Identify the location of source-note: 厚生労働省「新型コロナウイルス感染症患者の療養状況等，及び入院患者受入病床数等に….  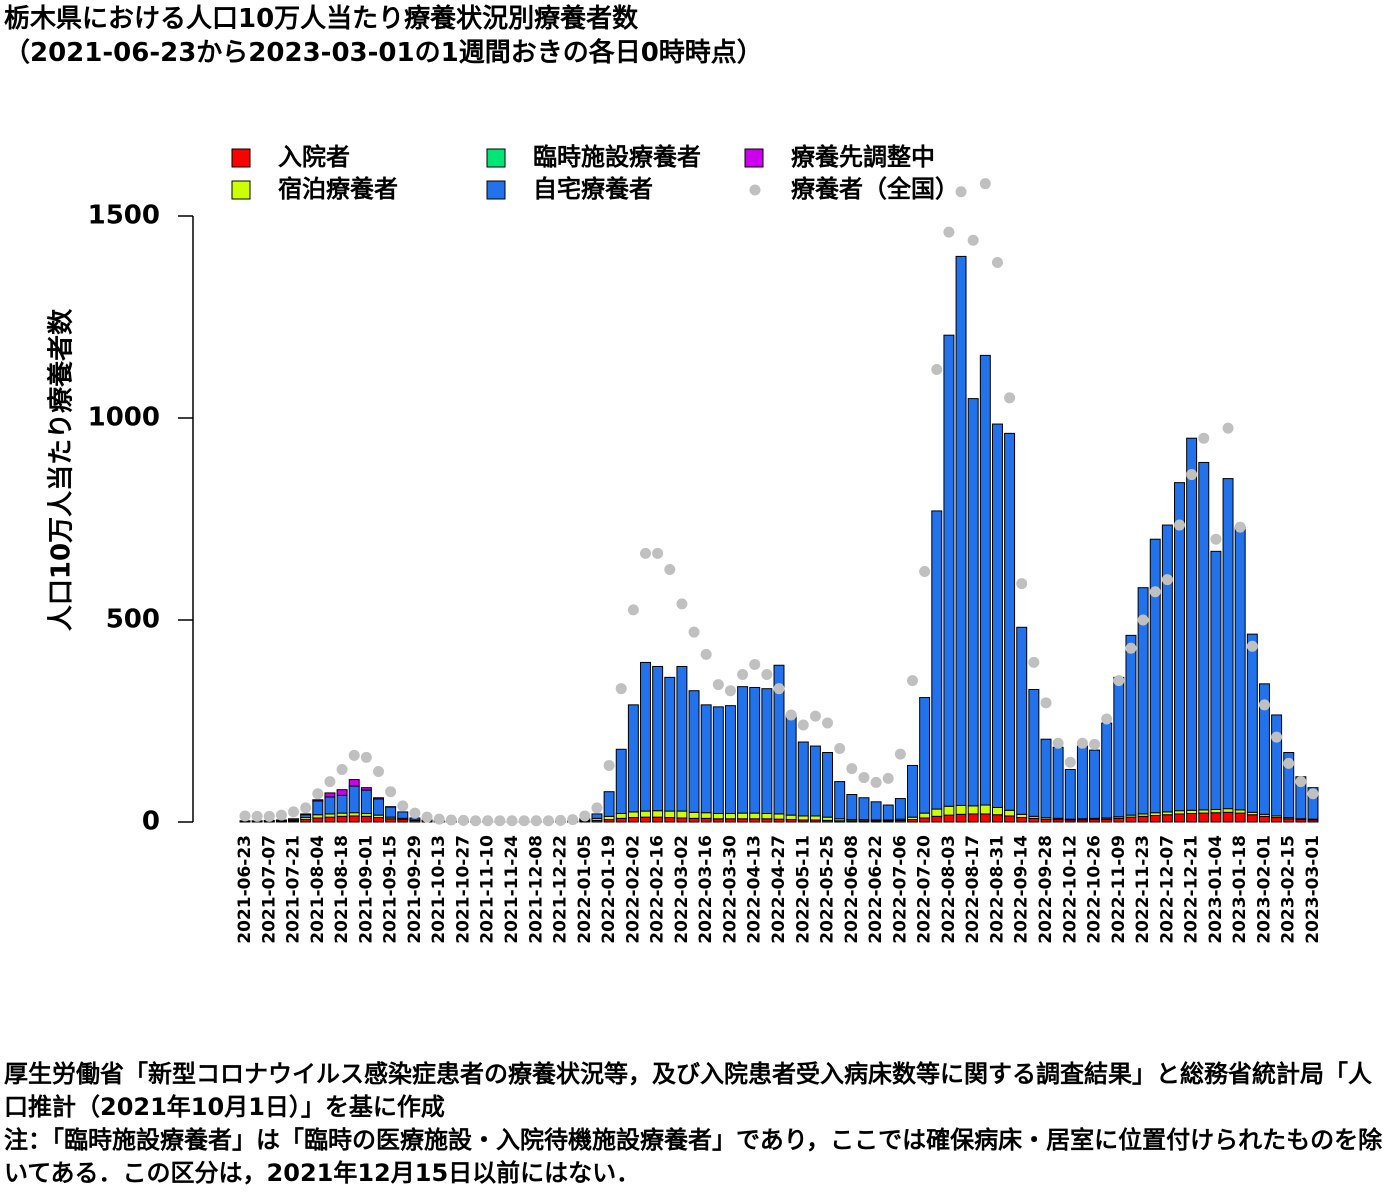
(688, 1090).